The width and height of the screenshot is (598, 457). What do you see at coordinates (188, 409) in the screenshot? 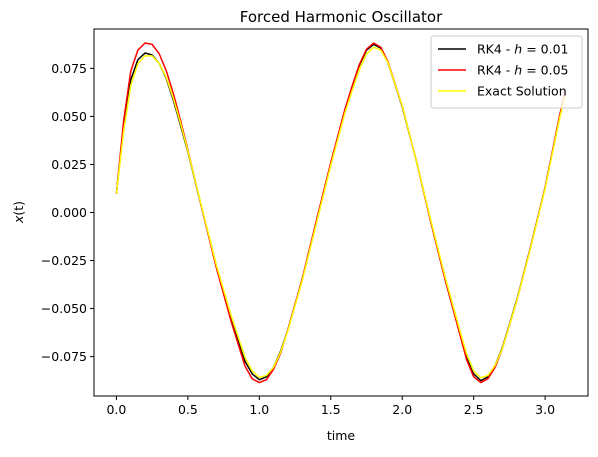
I see `x-tick-label: 0.5` at bounding box center [188, 409].